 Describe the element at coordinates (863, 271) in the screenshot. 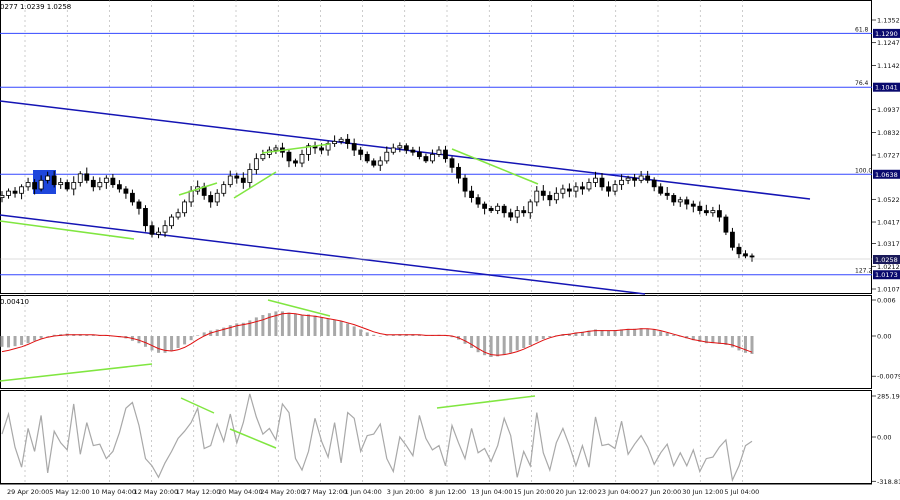

I see `level-label: 127.2` at that location.